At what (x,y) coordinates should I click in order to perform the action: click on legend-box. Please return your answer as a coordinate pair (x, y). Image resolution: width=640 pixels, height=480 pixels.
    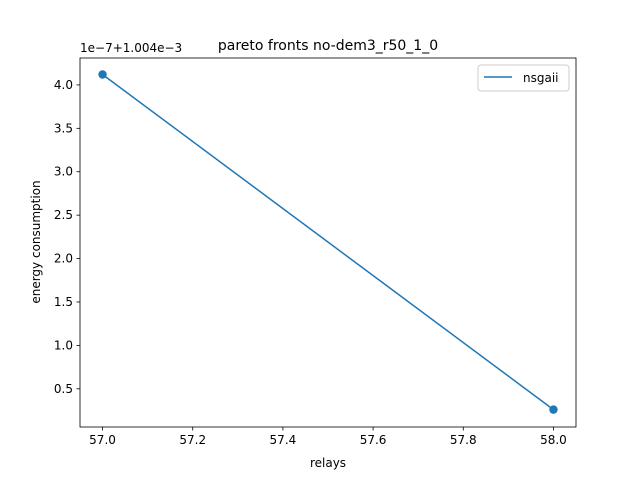
    Looking at the image, I should click on (523, 78).